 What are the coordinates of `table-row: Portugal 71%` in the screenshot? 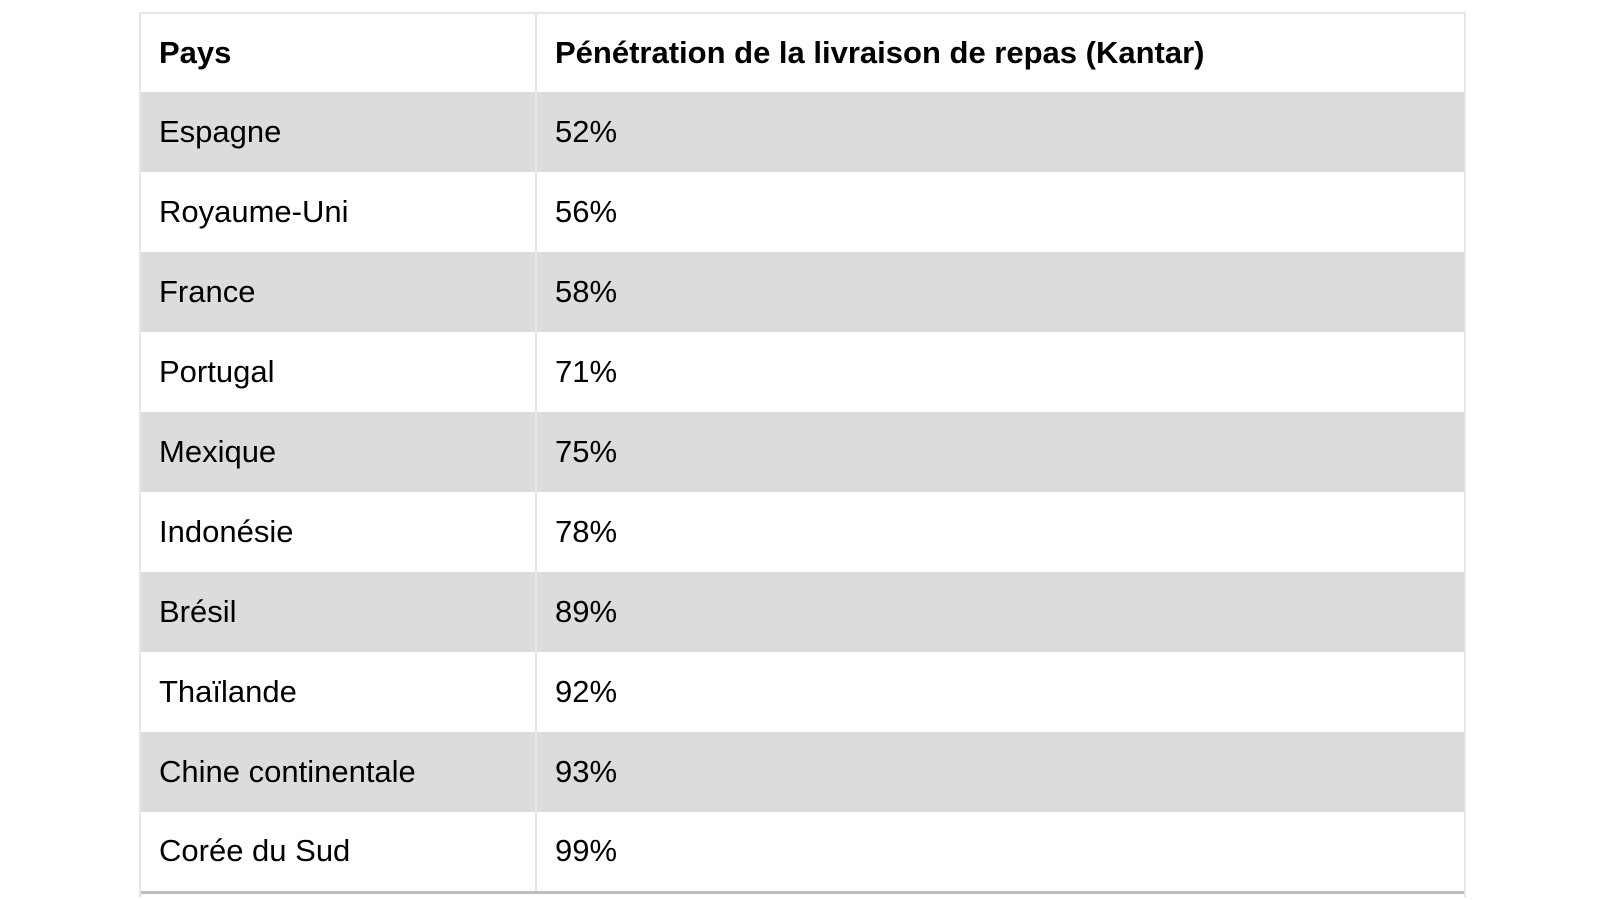 It's located at (802, 372).